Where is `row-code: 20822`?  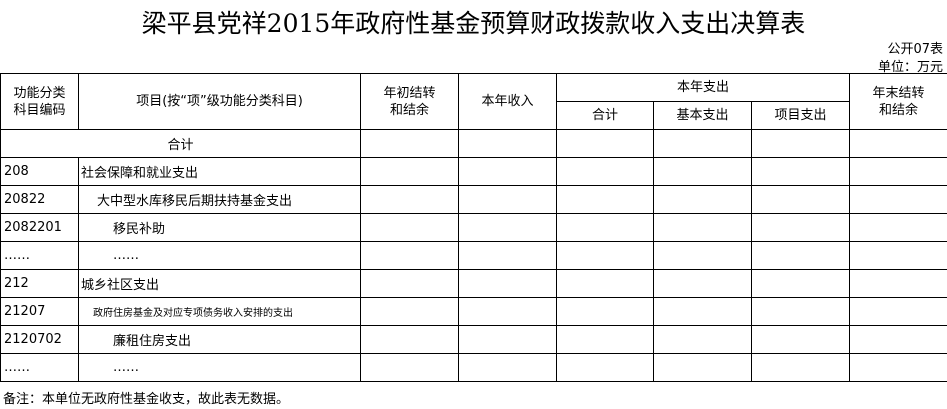
row-code: 20822 is located at coordinates (39, 199).